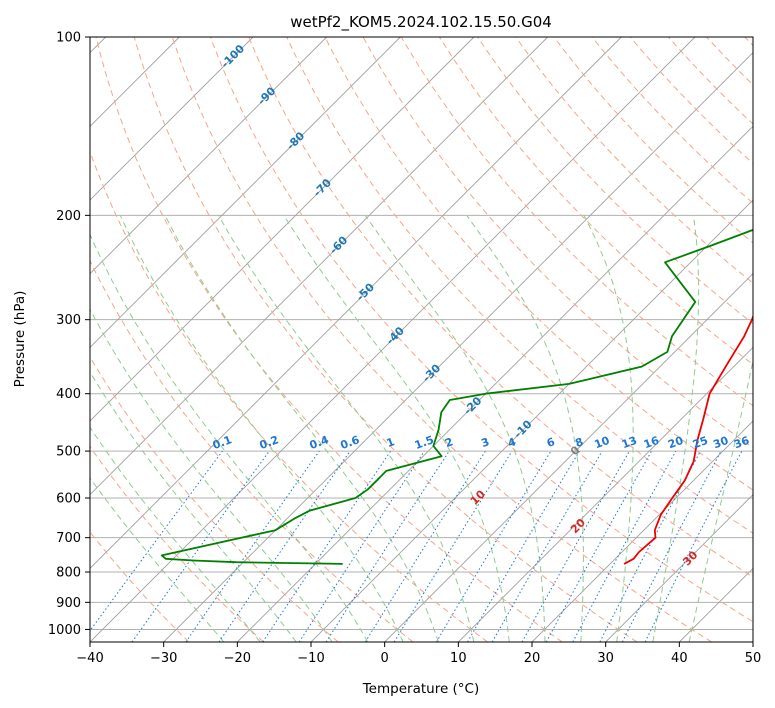  What do you see at coordinates (512, 442) in the screenshot?
I see `mixing-ratio-label: 4` at bounding box center [512, 442].